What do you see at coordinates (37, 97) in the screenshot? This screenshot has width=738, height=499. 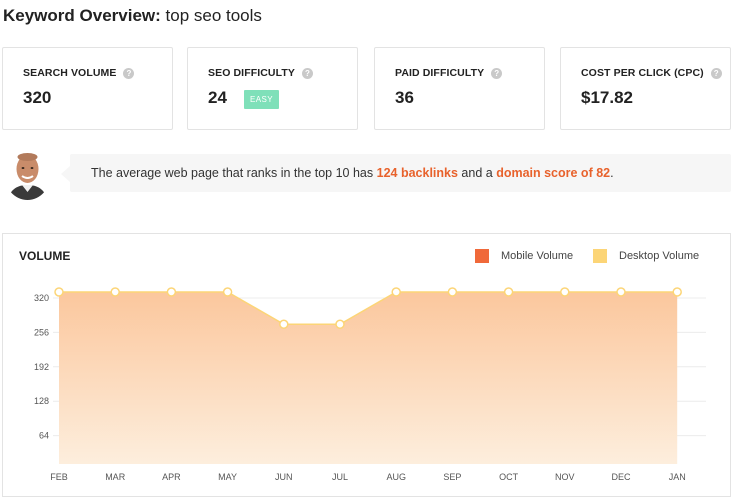 I see `card-value: 320` at bounding box center [37, 97].